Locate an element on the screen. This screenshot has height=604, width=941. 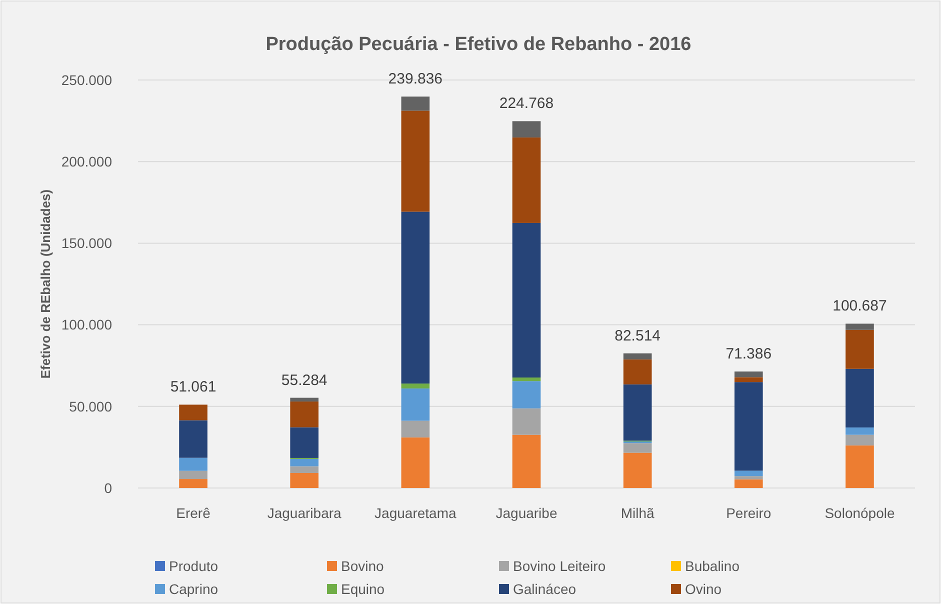
y-tick-label: 0 is located at coordinates (108, 488).